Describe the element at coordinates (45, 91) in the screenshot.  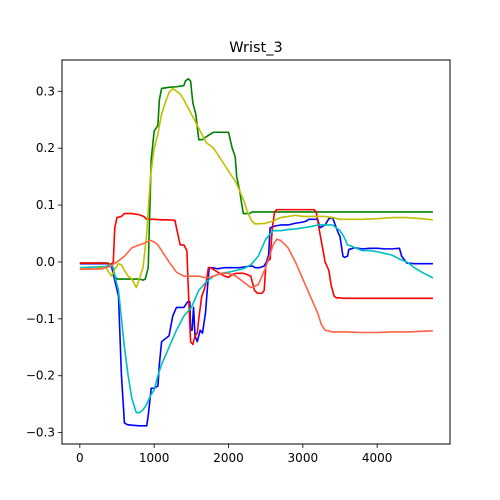
I see `y-tick-label: 0.3` at that location.